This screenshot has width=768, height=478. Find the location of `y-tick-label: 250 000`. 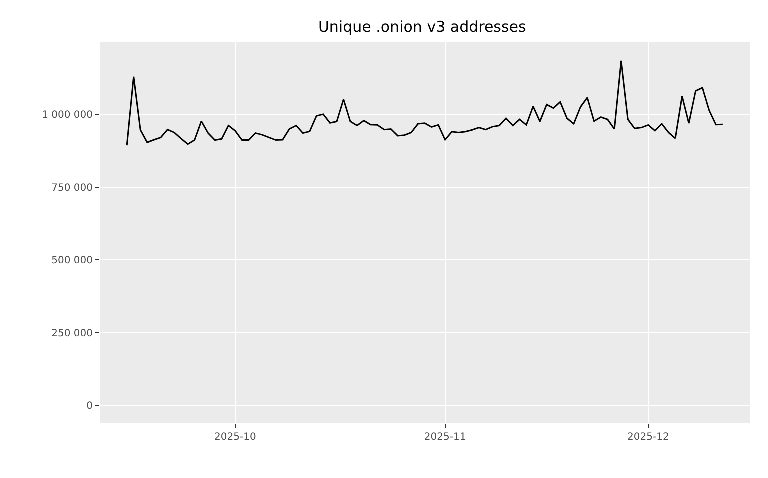

y-tick-label: 250 000 is located at coordinates (72, 334).